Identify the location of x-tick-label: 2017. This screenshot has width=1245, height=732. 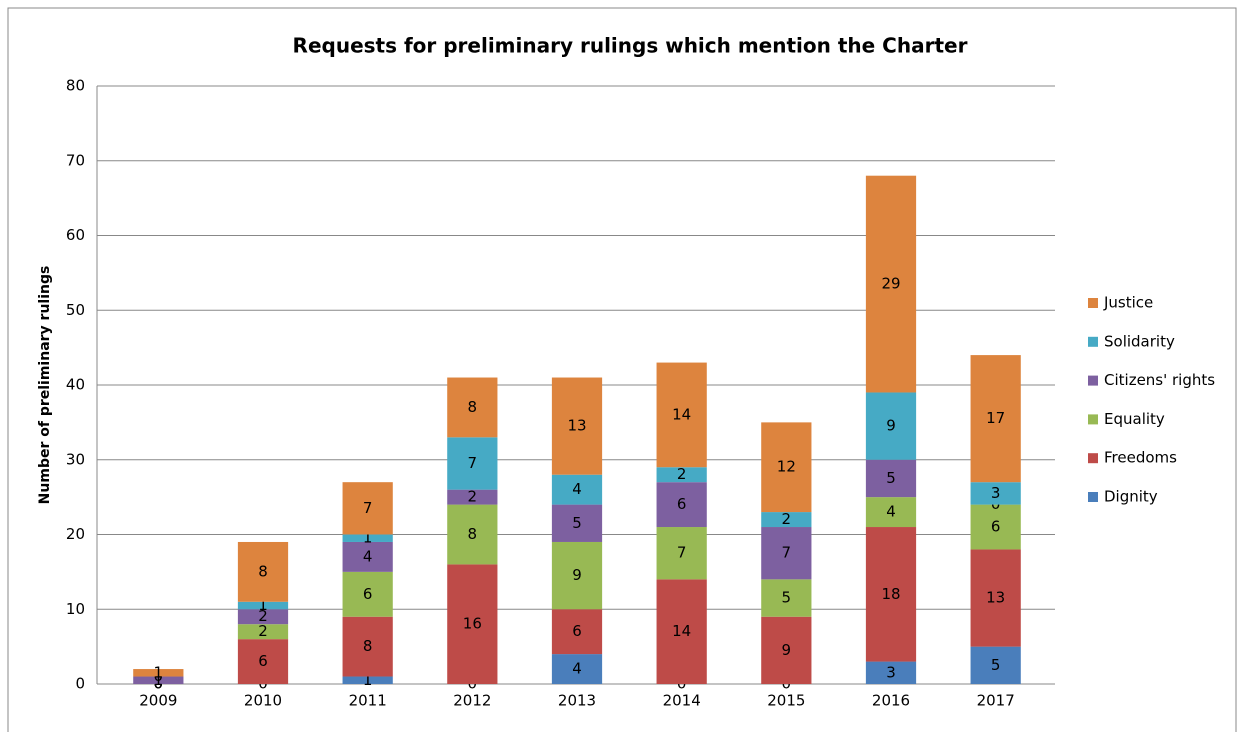
(996, 701).